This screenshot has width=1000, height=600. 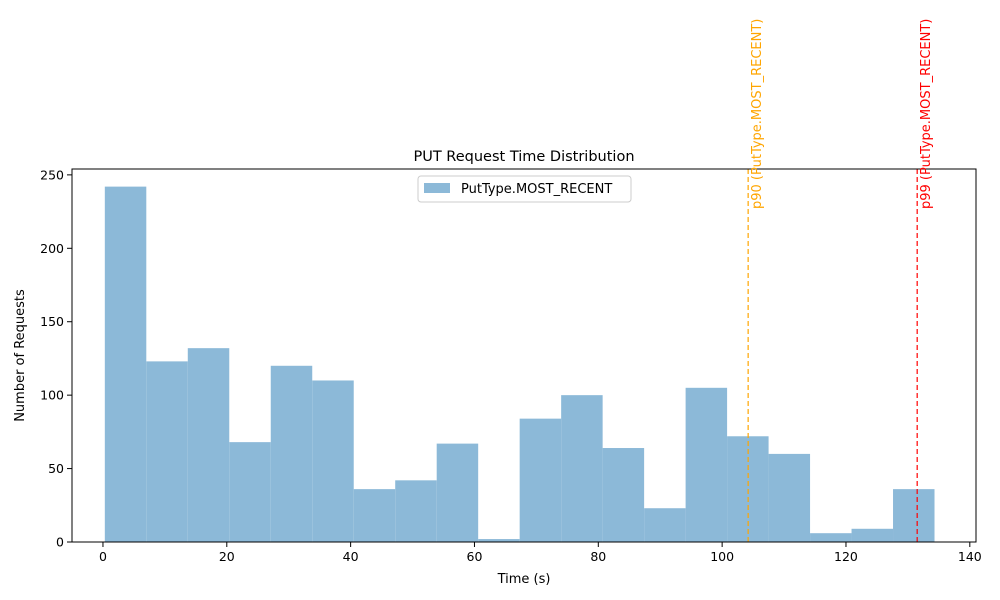 What do you see at coordinates (524, 579) in the screenshot?
I see `x-axis-label: Time (s)` at bounding box center [524, 579].